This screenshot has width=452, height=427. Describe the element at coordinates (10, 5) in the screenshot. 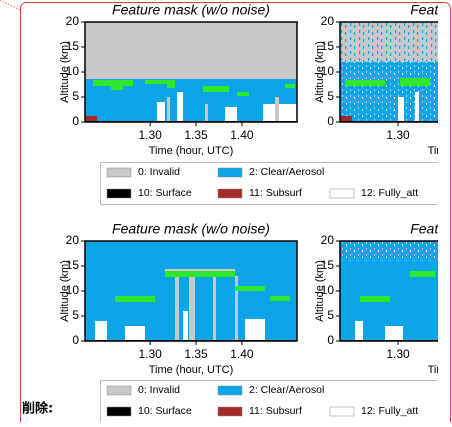

I see `comment-connector` at that location.